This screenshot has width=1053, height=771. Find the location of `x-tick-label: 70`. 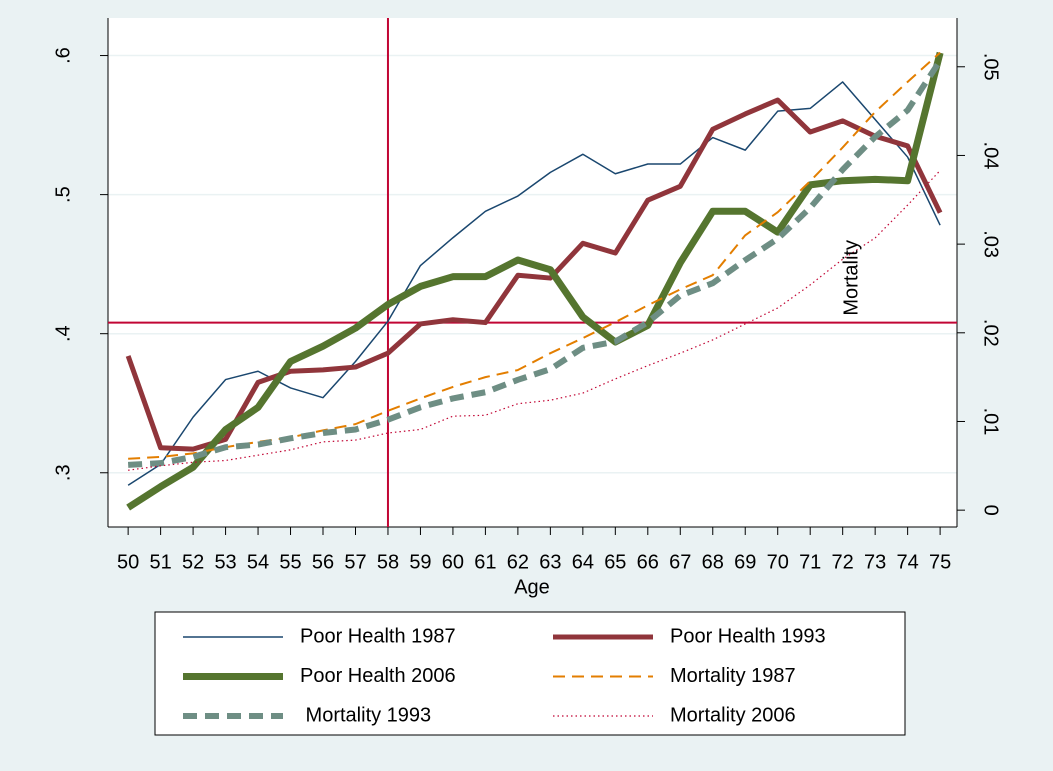

x-tick-label: 70 is located at coordinates (778, 562).